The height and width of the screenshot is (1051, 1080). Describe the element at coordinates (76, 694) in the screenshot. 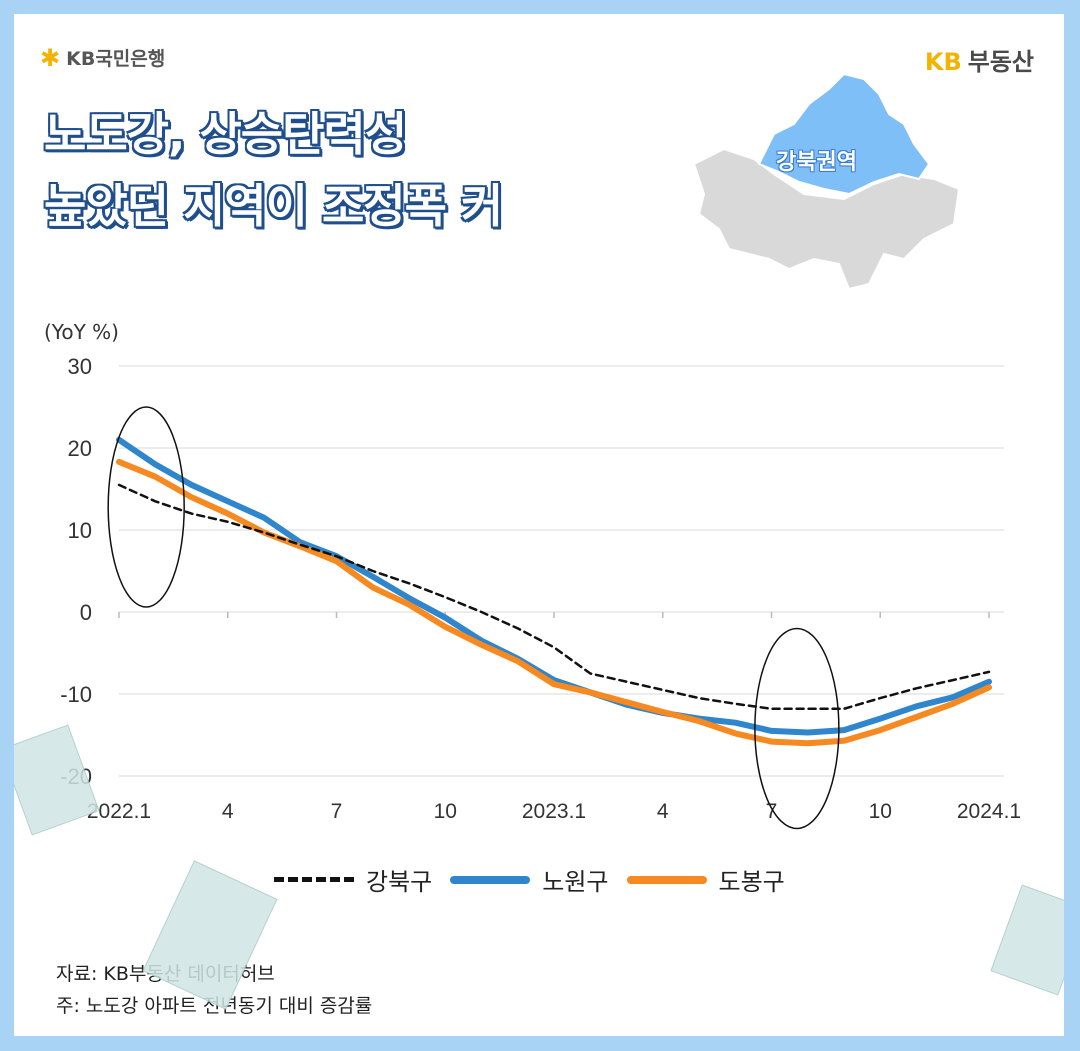

I see `y-tick-label: -10` at that location.